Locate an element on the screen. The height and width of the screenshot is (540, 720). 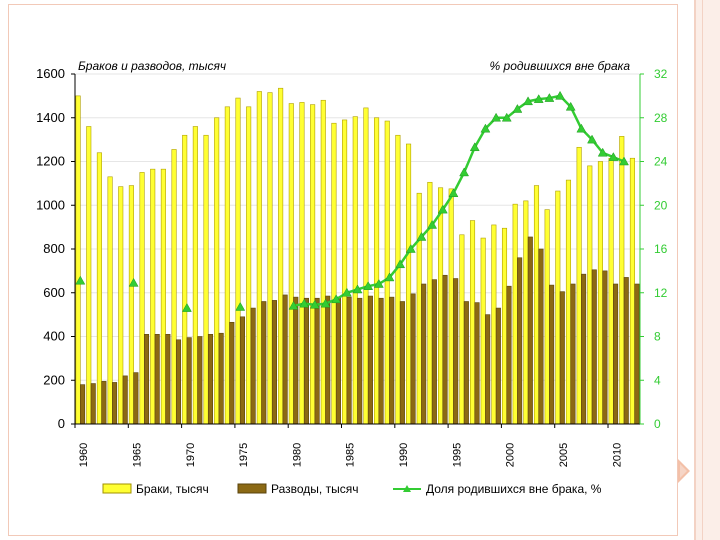
bar-marriages-1966 is located at coordinates (142, 298).